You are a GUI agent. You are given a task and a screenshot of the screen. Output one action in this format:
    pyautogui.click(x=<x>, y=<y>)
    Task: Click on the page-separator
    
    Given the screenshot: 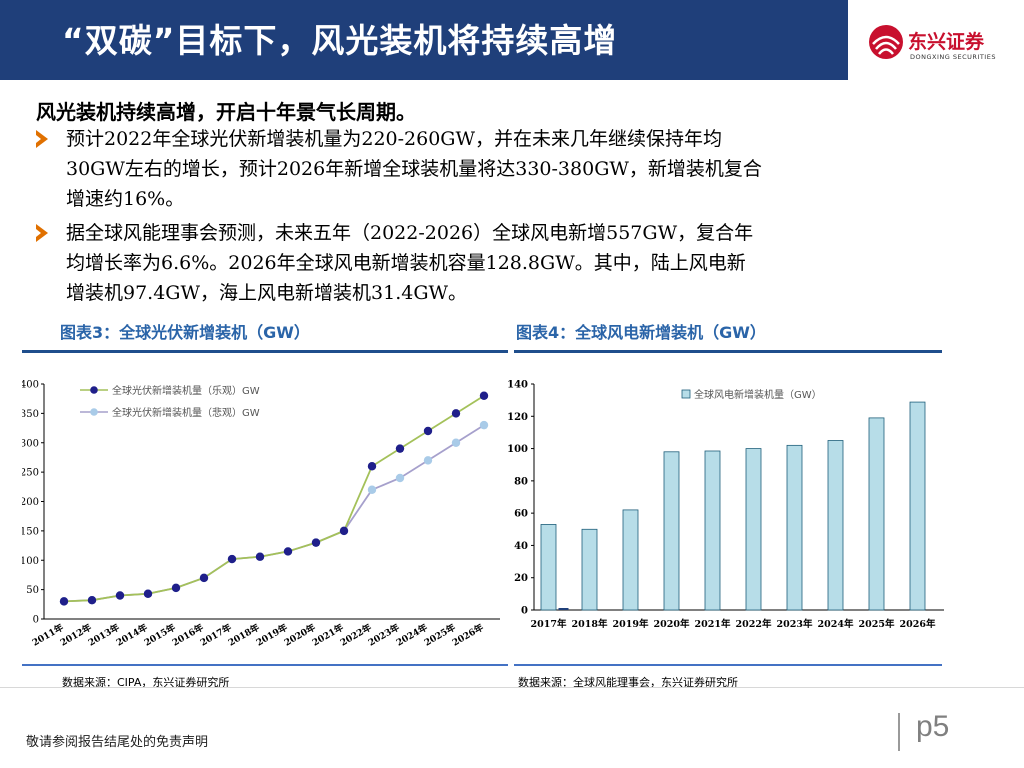 What is the action you would take?
    pyautogui.click(x=899, y=732)
    